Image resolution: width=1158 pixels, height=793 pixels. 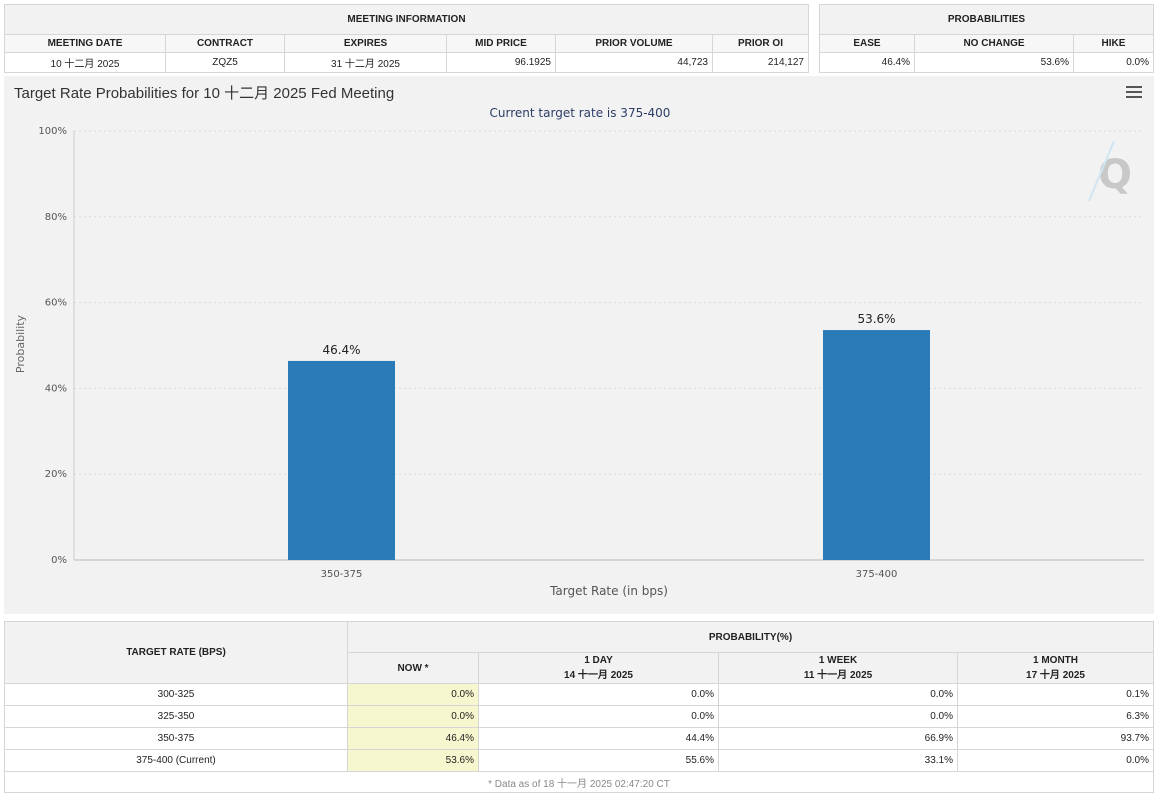 I want to click on col-prior-volume: PRIOR VOLUME, so click(x=634, y=43).